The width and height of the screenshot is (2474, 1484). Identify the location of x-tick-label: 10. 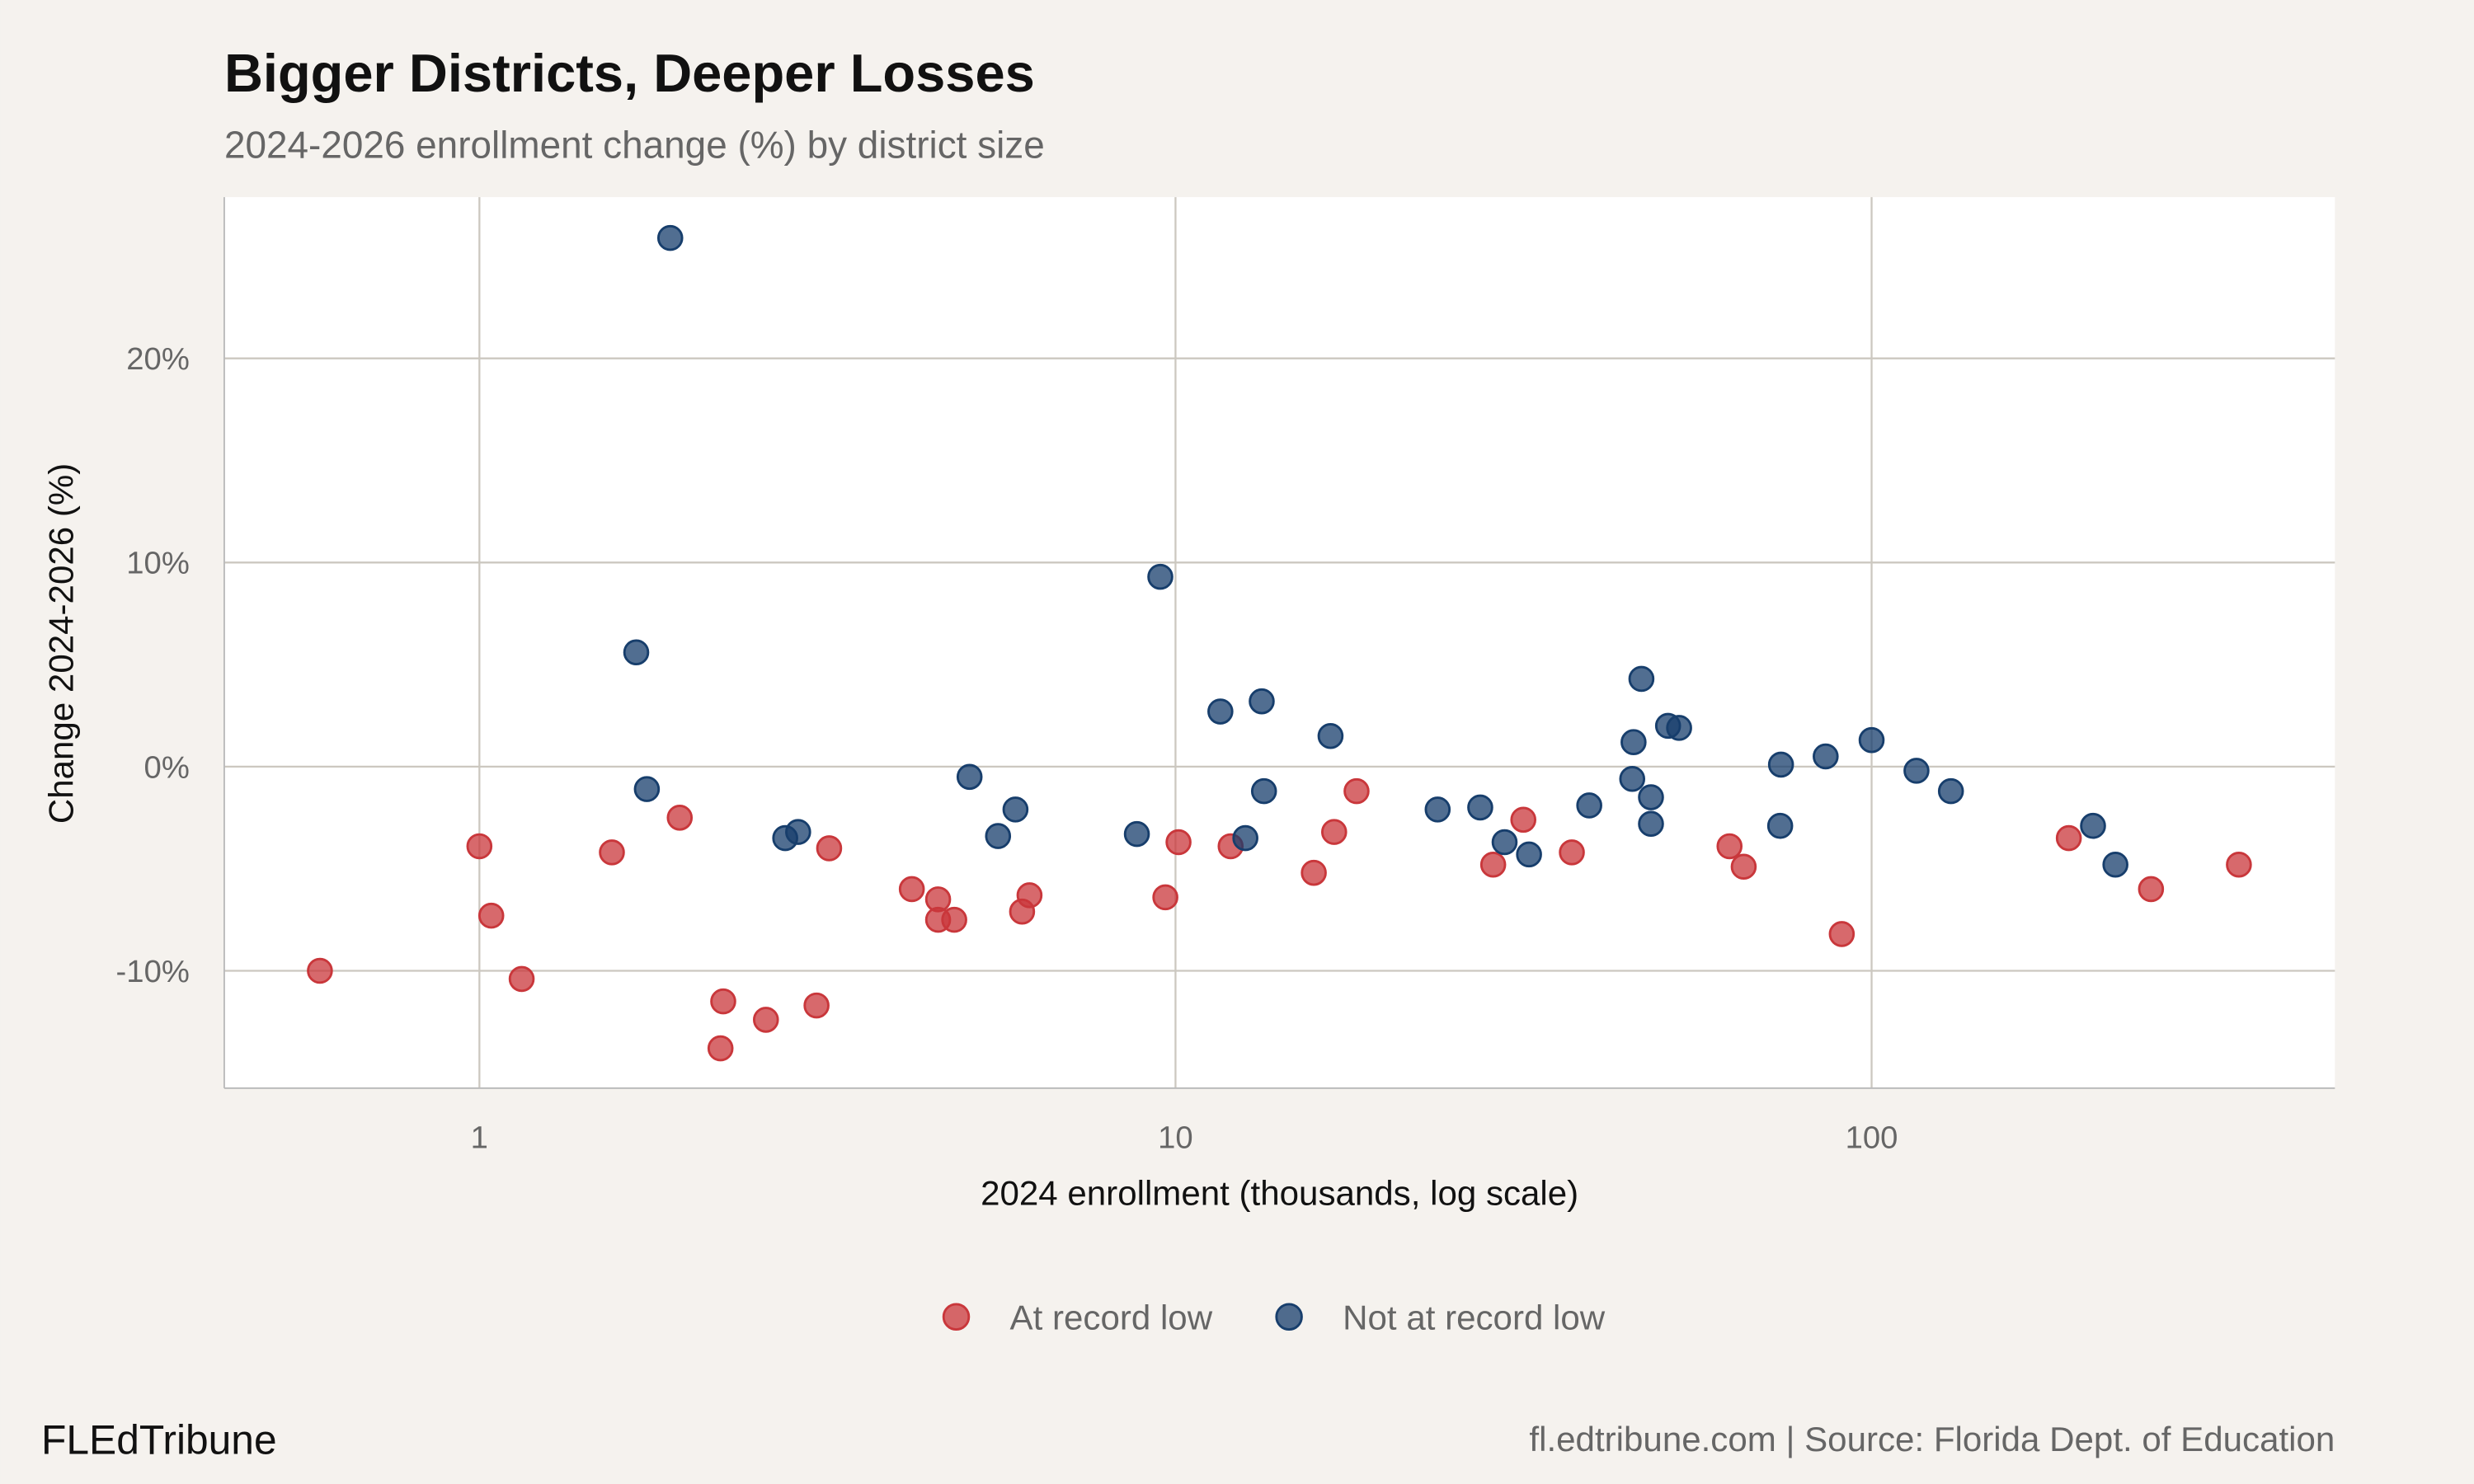
(1175, 1138).